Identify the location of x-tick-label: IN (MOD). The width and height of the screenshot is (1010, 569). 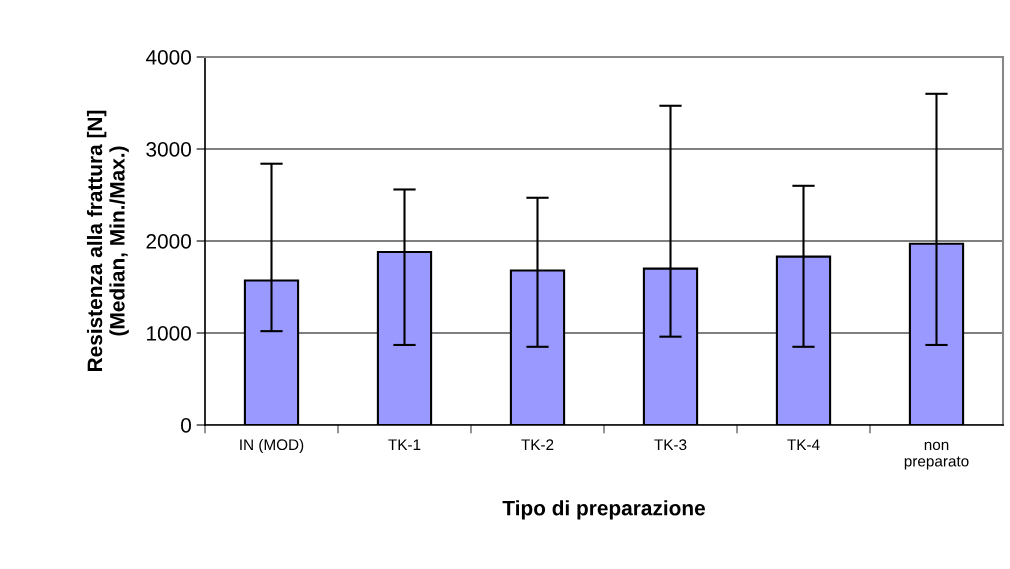
(272, 446).